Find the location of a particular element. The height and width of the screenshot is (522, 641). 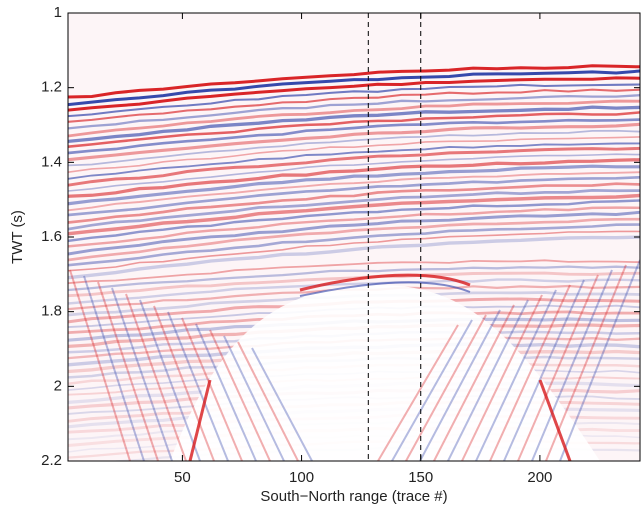

x-tick-label: 100 is located at coordinates (301, 477).